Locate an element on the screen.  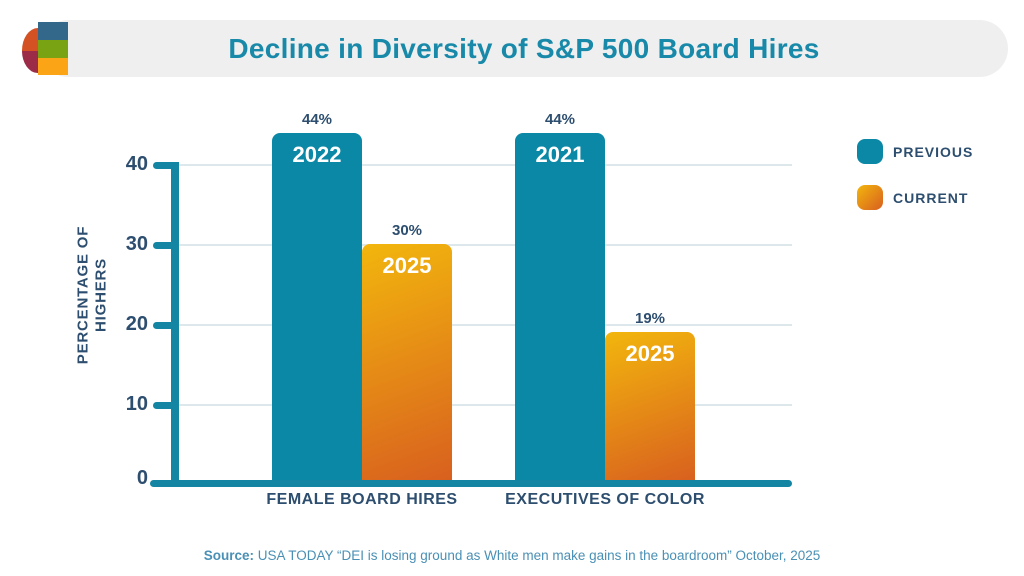
company-logo is located at coordinates (56, 48).